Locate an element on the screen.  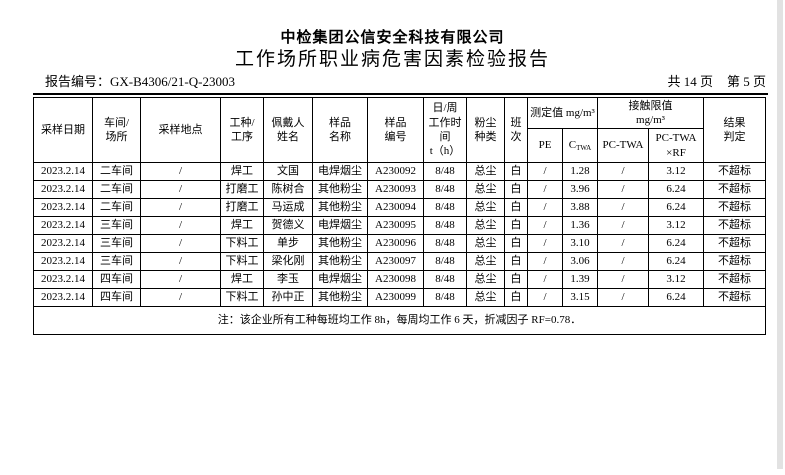
col-header-wearer-name: 佩戴人 姓名 is located at coordinates (288, 130).